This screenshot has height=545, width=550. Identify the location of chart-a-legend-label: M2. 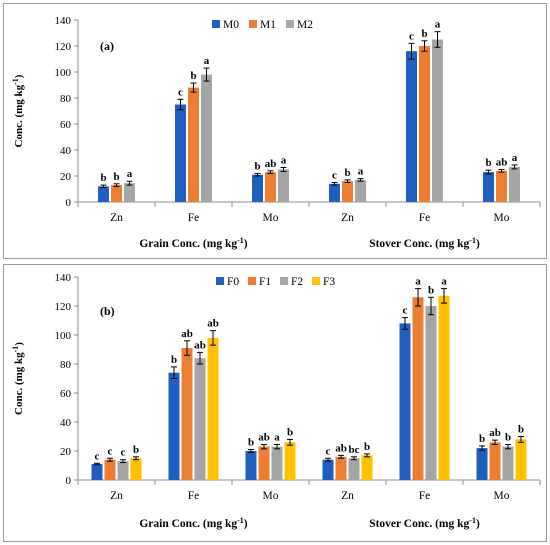
(305, 25).